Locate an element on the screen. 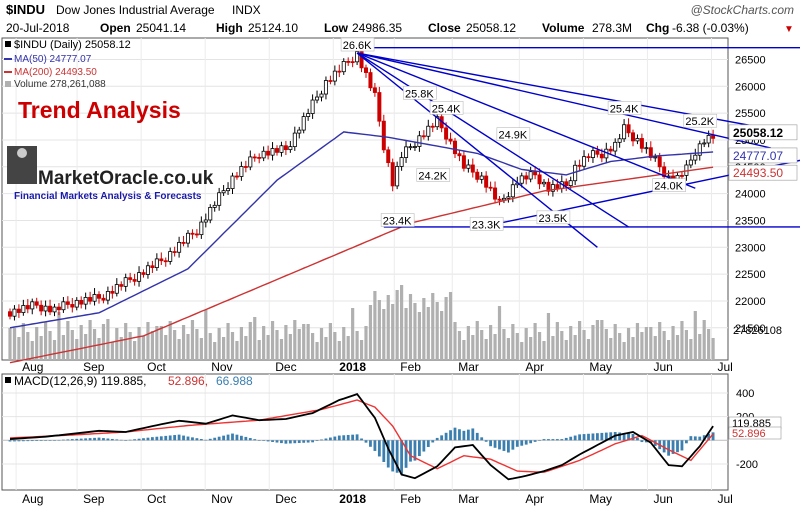  price-flag-label: 25058.12 is located at coordinates (758, 133).